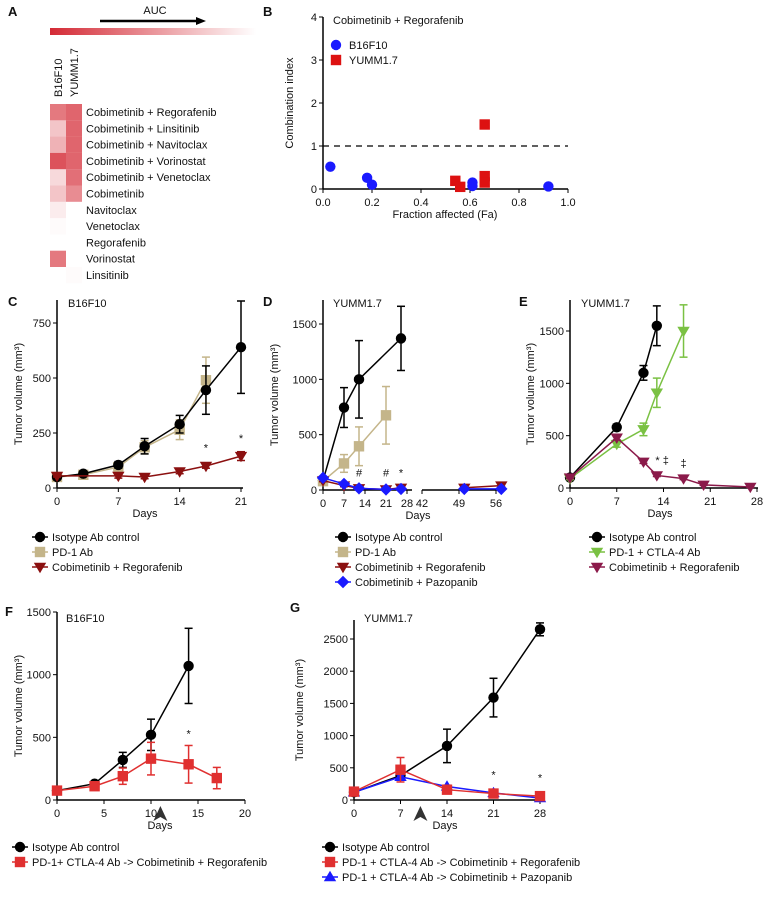  Describe the element at coordinates (375, 553) in the screenshot. I see `legend-label: PD-1 Ab` at that location.